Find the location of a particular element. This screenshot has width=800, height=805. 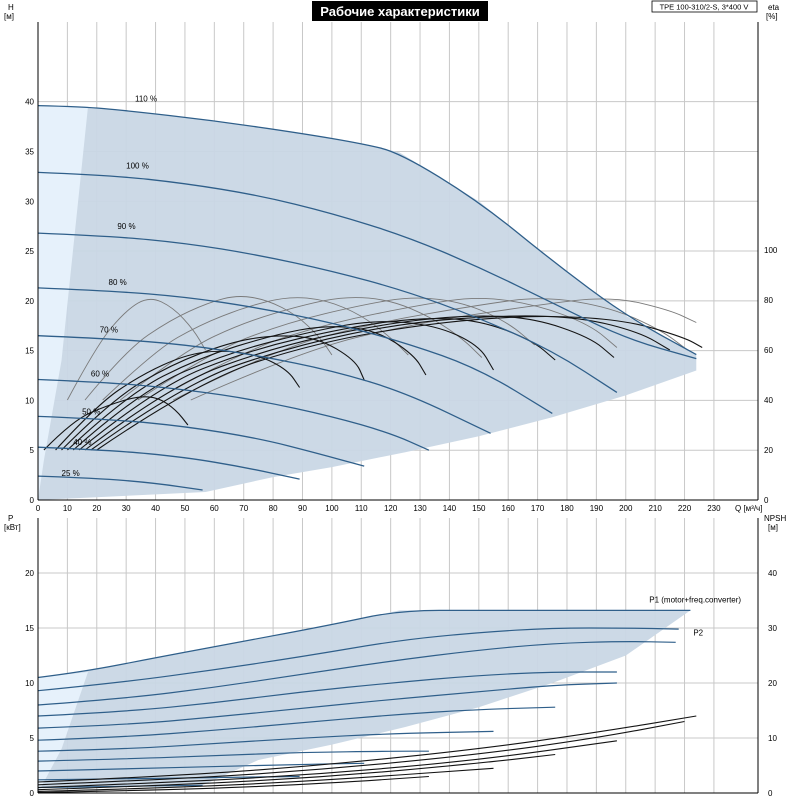

speed-label: 60 % is located at coordinates (100, 374).